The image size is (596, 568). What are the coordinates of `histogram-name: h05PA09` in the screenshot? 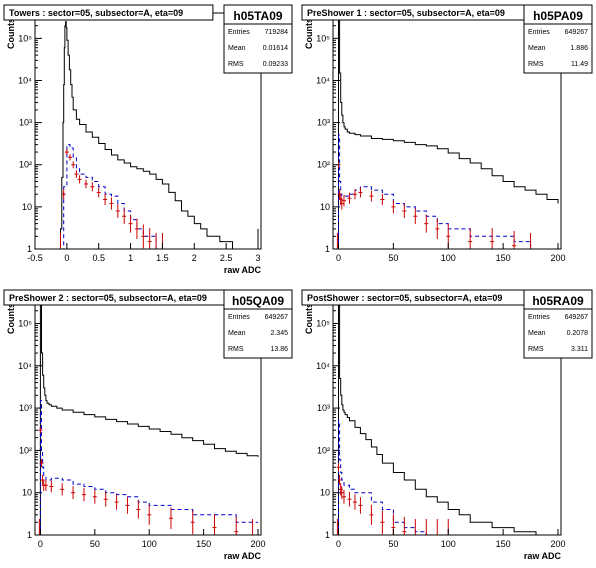 It's located at (558, 16).